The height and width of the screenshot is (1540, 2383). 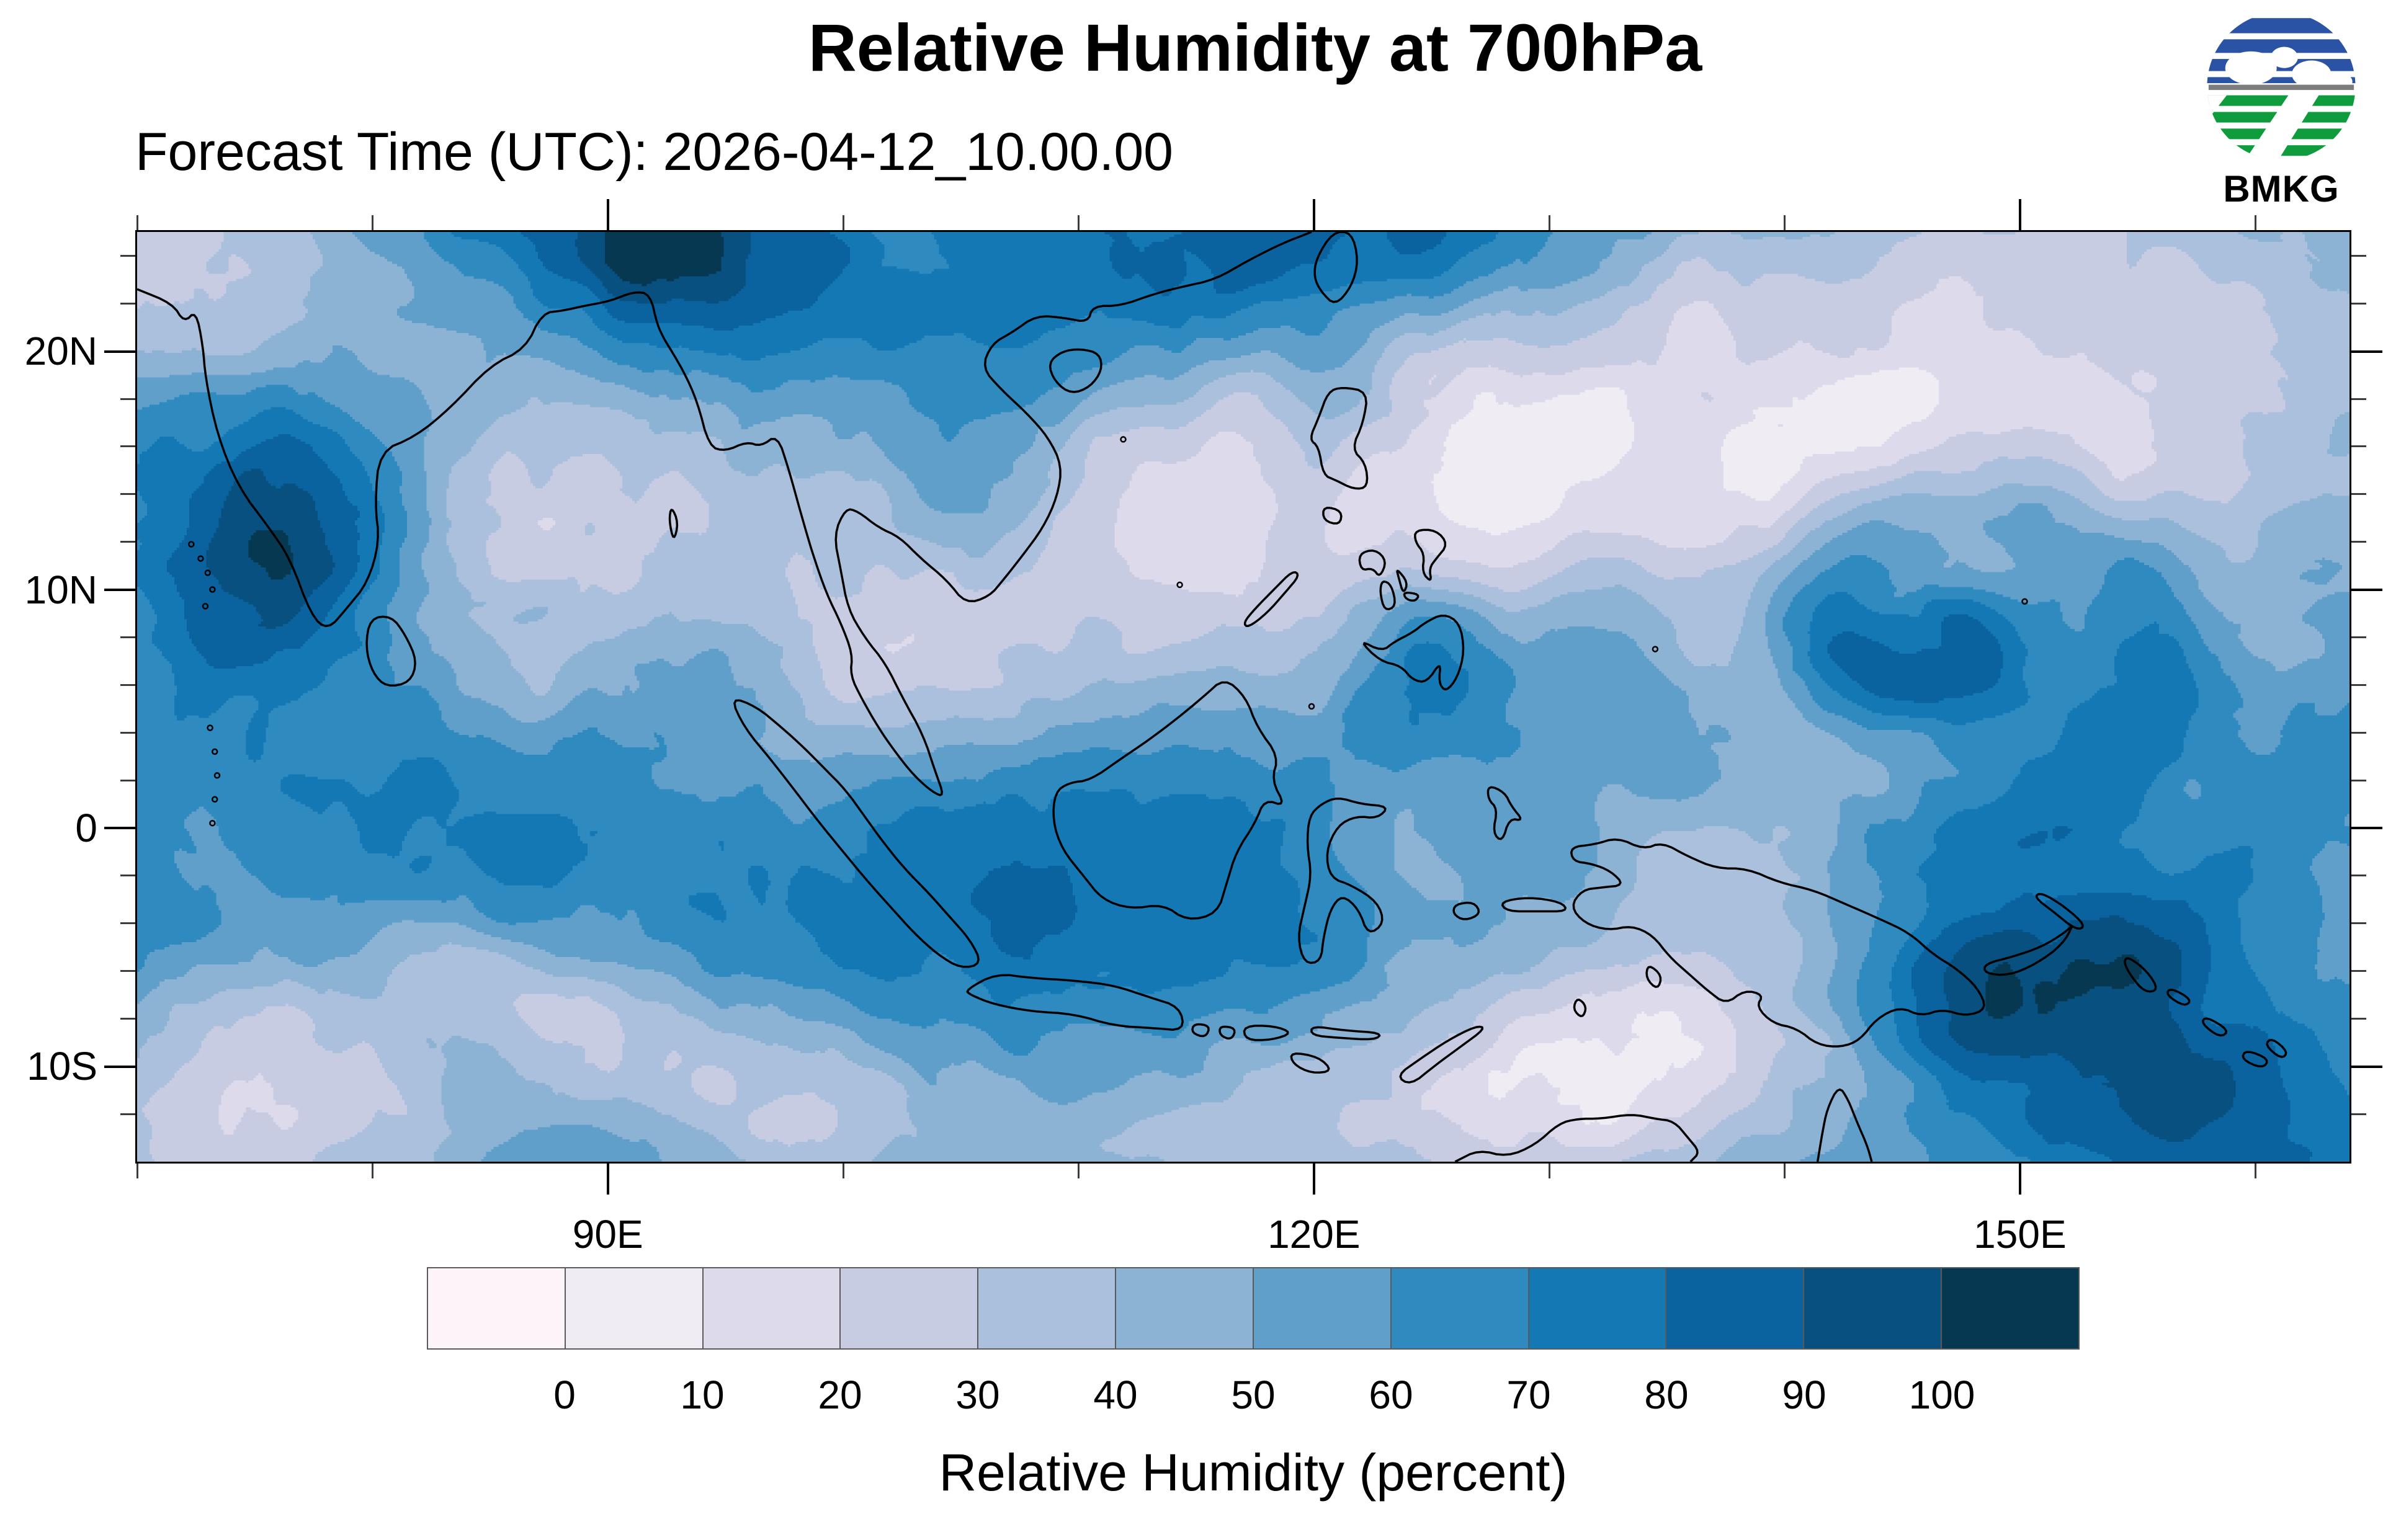 I want to click on colorbar-tick-label-50: 50, so click(x=1253, y=1395).